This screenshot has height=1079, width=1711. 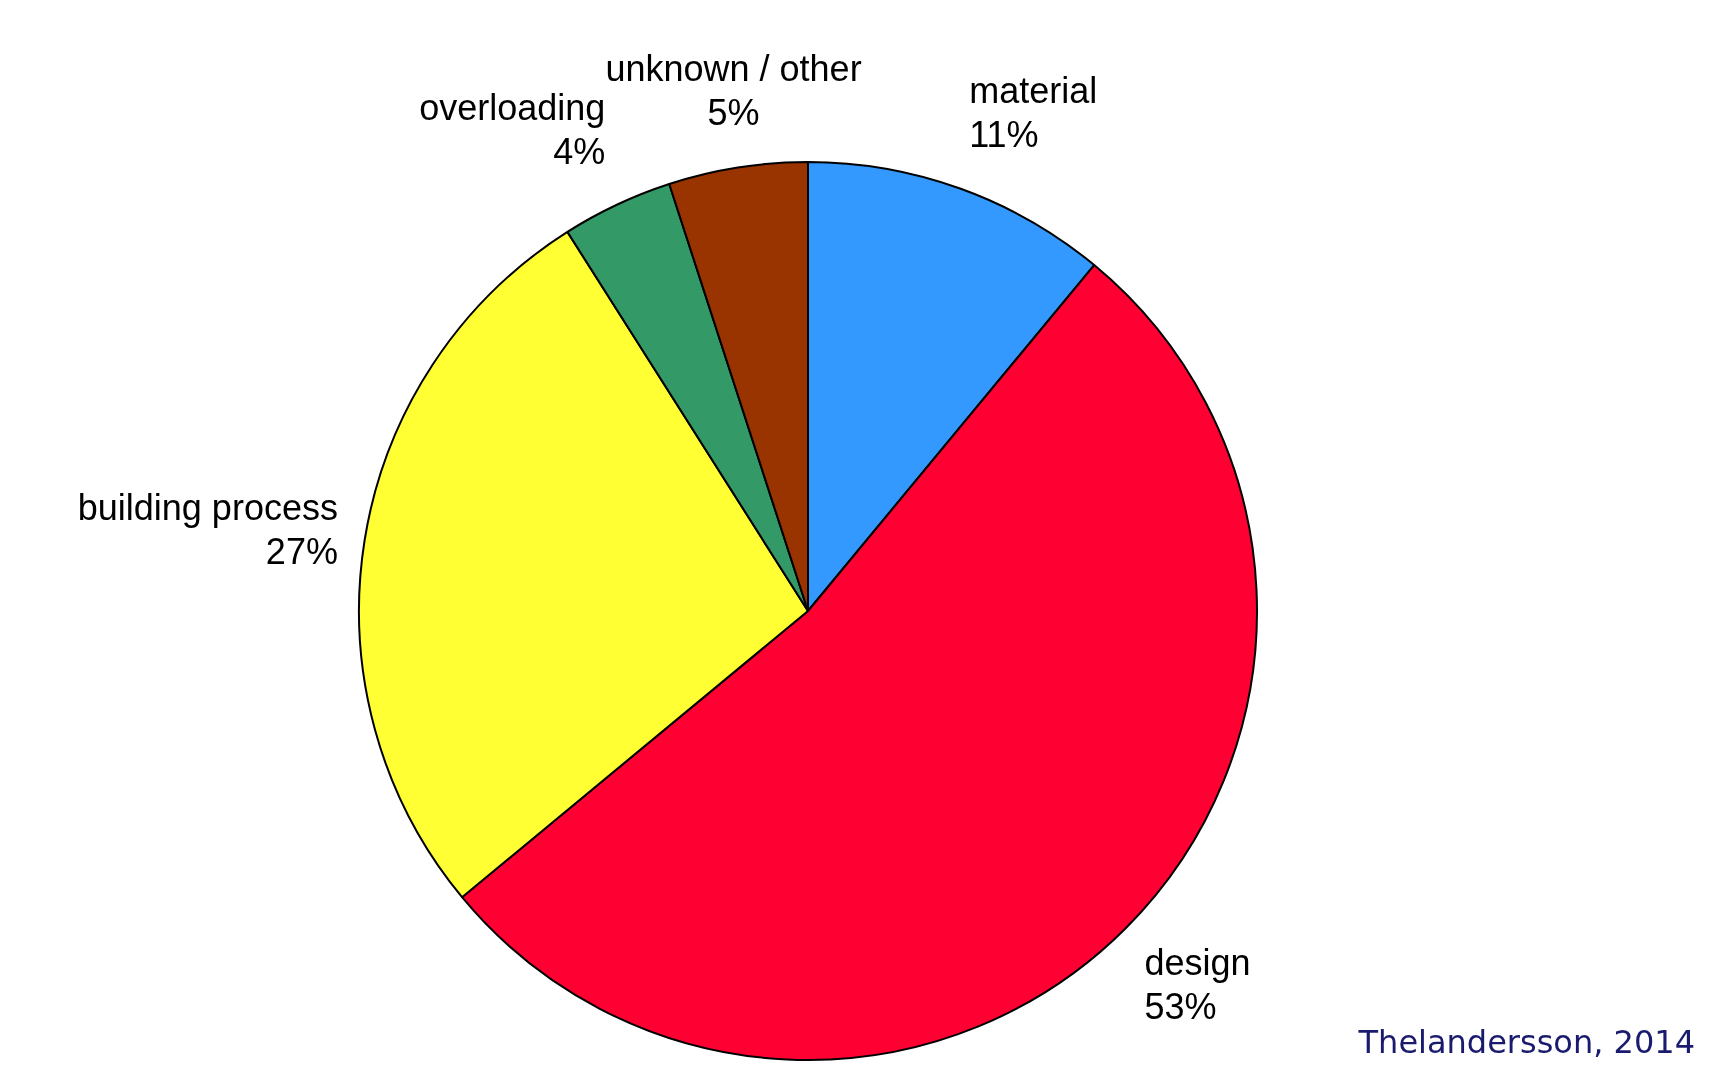 I want to click on slice-label: material, so click(x=1033, y=91).